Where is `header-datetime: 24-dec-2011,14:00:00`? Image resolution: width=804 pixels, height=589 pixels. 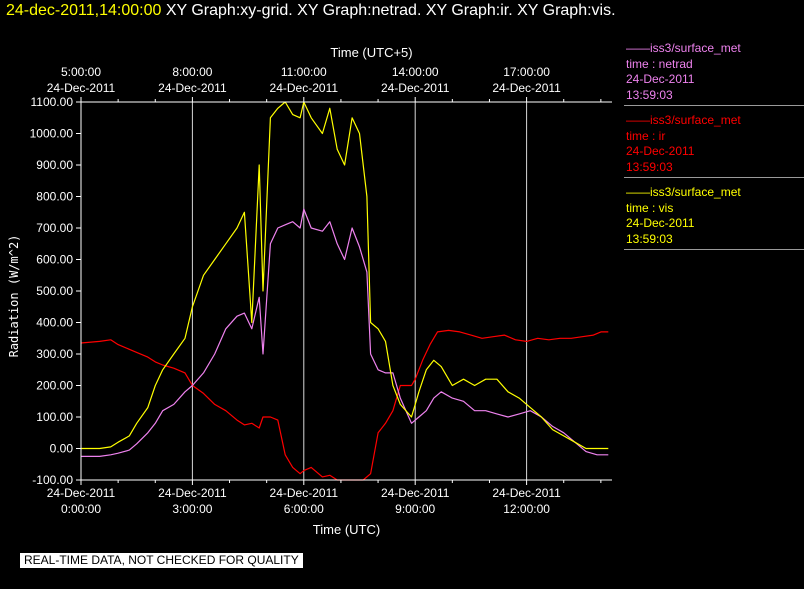 header-datetime: 24-dec-2011,14:00:00 is located at coordinates (84, 10).